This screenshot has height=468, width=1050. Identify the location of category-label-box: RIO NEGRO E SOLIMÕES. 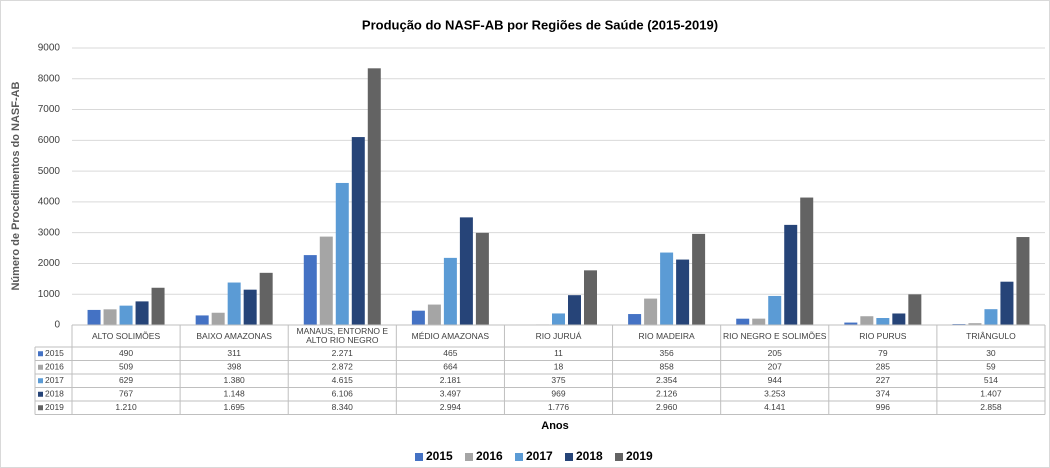
(774, 335).